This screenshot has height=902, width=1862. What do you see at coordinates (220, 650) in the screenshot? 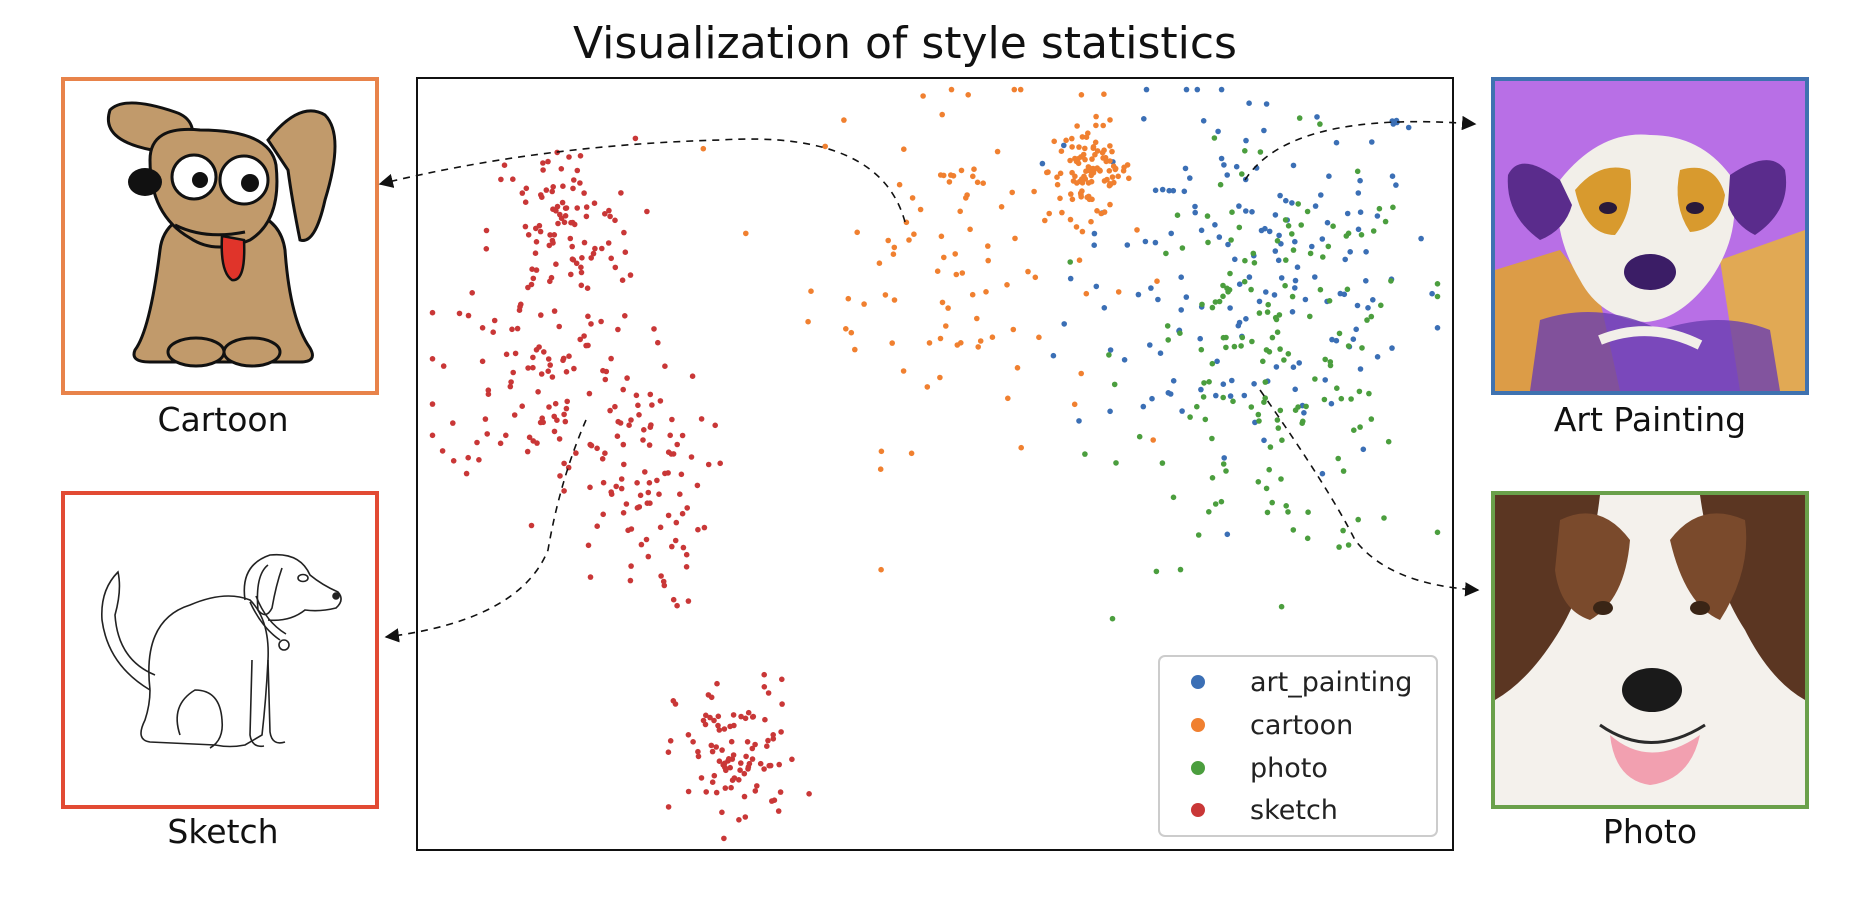
I see `panel-sketch-frame` at bounding box center [220, 650].